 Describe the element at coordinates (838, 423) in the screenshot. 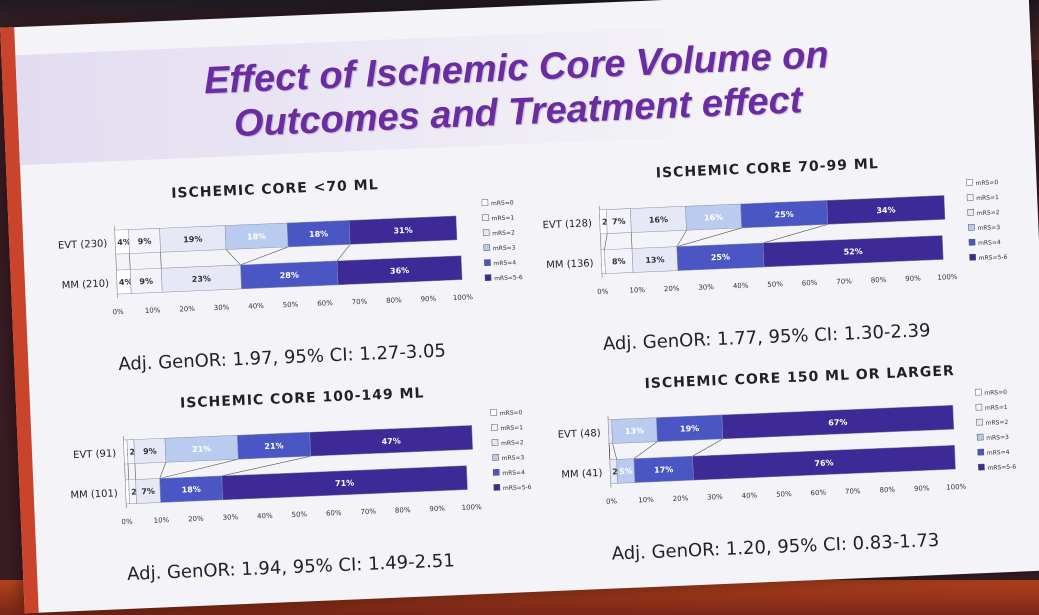

I see `data-label: 67%` at that location.